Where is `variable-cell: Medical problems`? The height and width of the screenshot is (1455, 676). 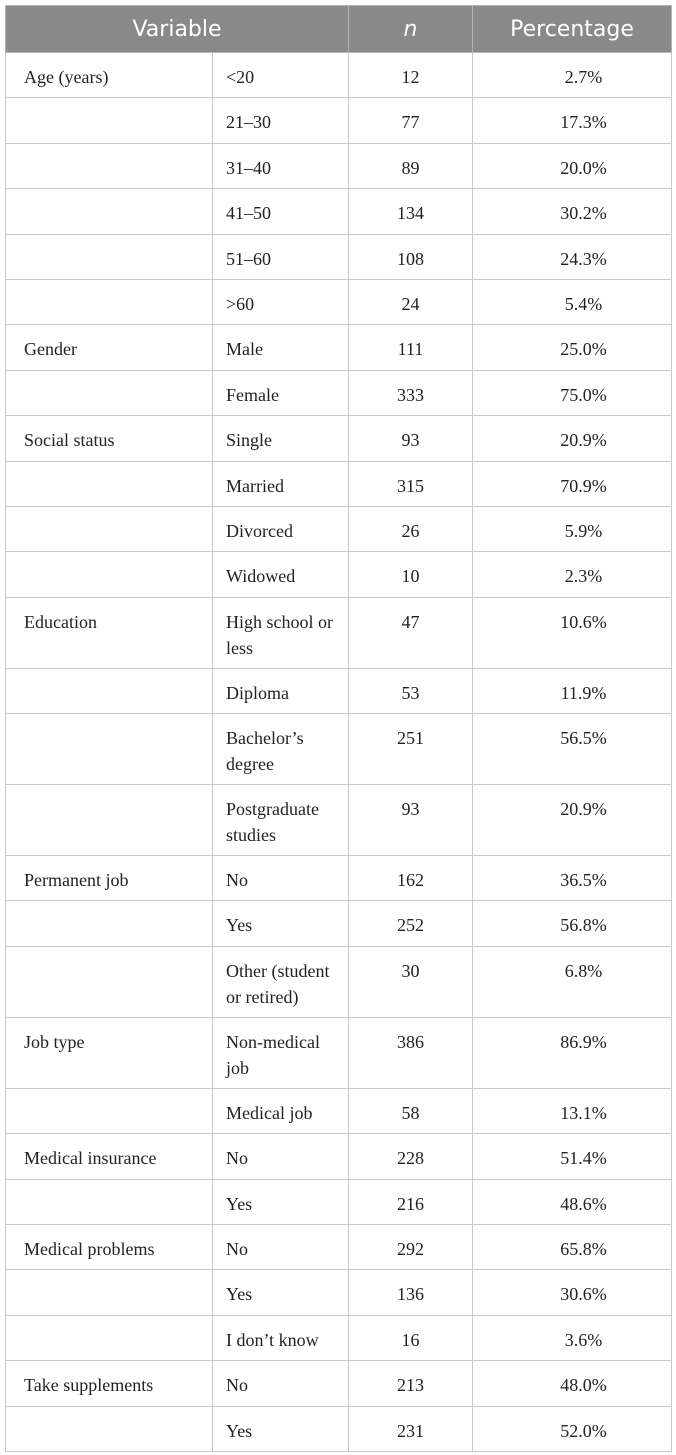
variable-cell: Medical problems is located at coordinates (109, 1247).